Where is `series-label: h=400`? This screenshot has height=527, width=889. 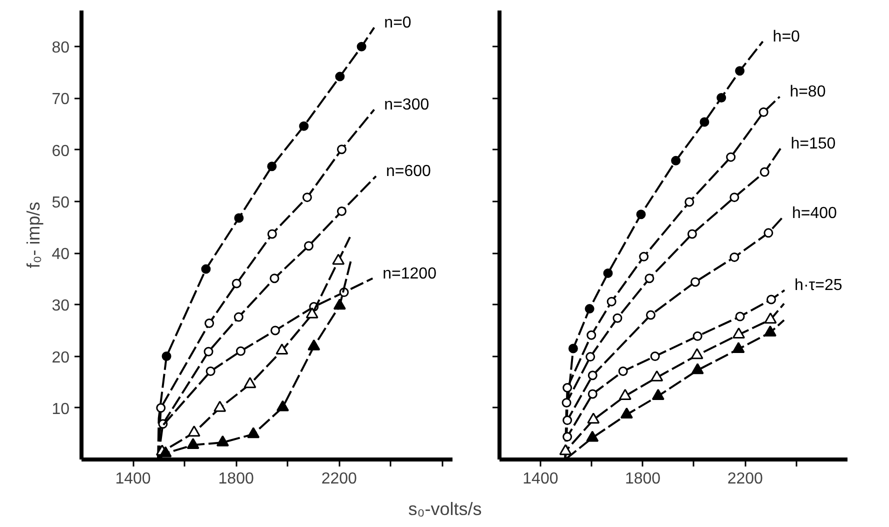 series-label: h=400 is located at coordinates (815, 213).